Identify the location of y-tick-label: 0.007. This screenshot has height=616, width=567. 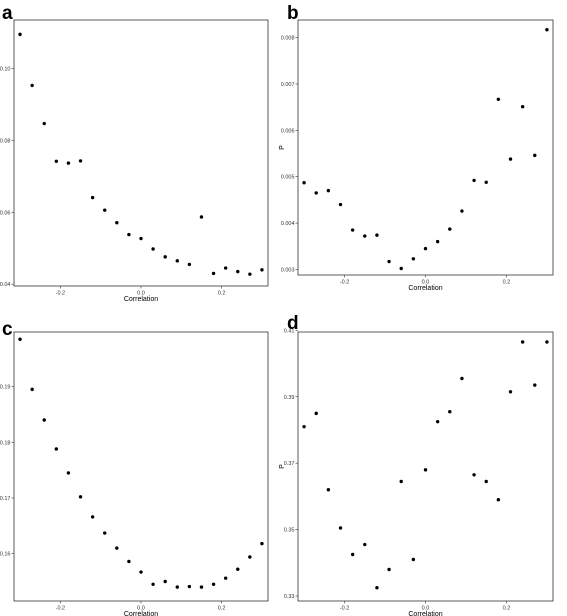
(288, 85).